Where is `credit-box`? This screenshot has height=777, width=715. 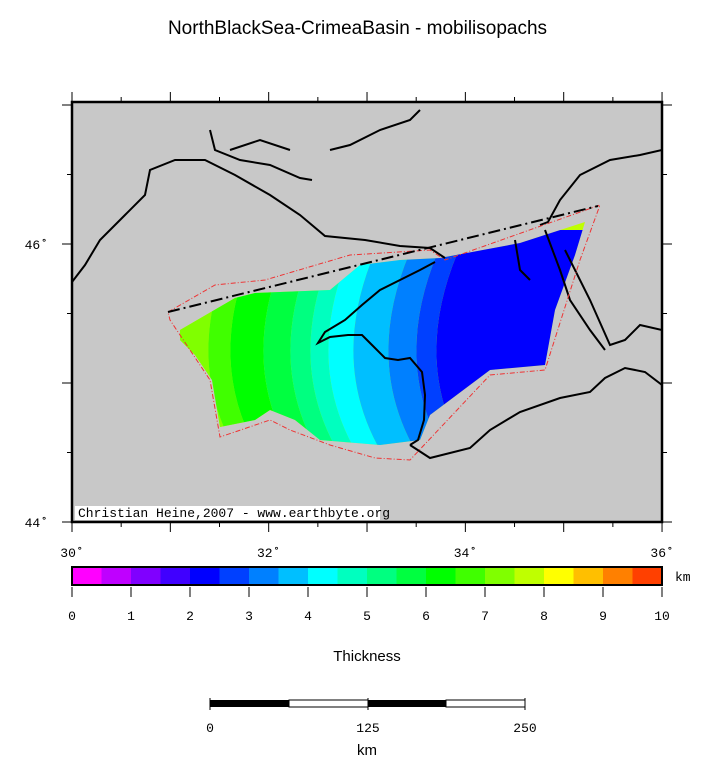 credit-box is located at coordinates (227, 513).